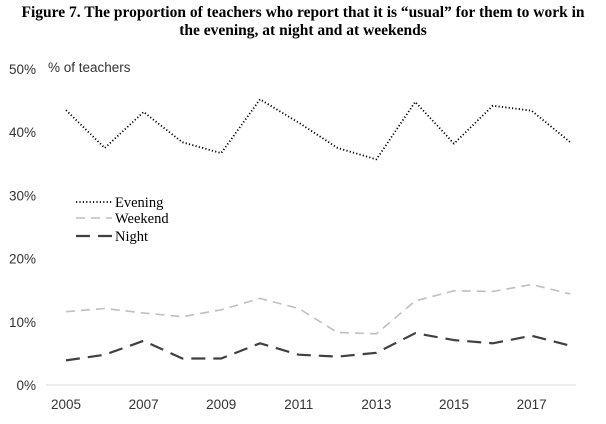 This screenshot has width=606, height=424. I want to click on x-tick-label: 2017, so click(532, 404).